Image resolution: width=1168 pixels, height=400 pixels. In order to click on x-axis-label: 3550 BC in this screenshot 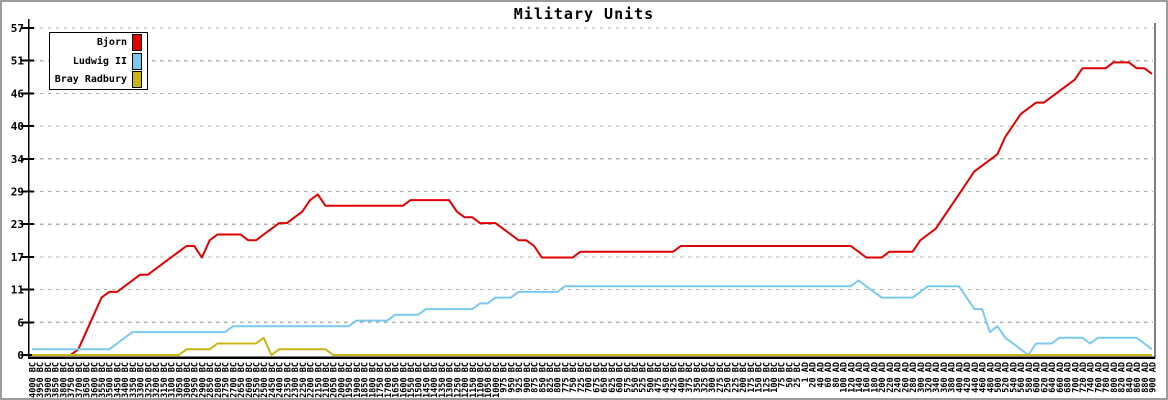, I will do `click(103, 380)`.